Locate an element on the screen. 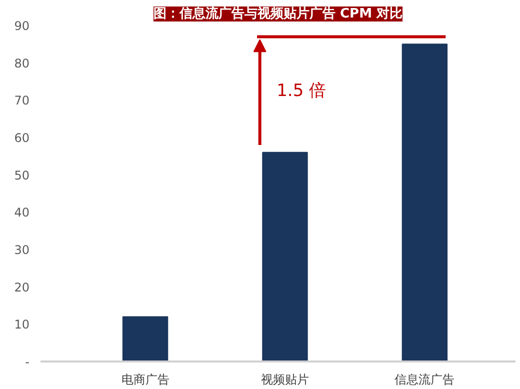 The height and width of the screenshot is (389, 520). x-tick-label: 信息流广告 is located at coordinates (424, 379).